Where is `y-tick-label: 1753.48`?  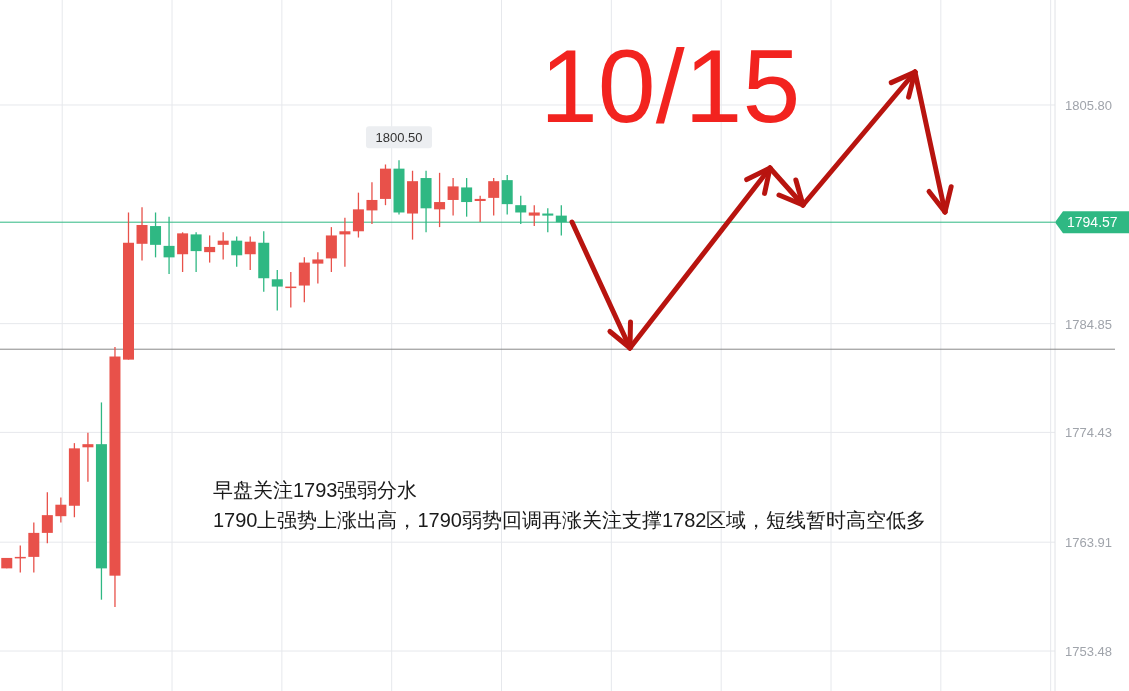
y-tick-label: 1753.48 is located at coordinates (1088, 652).